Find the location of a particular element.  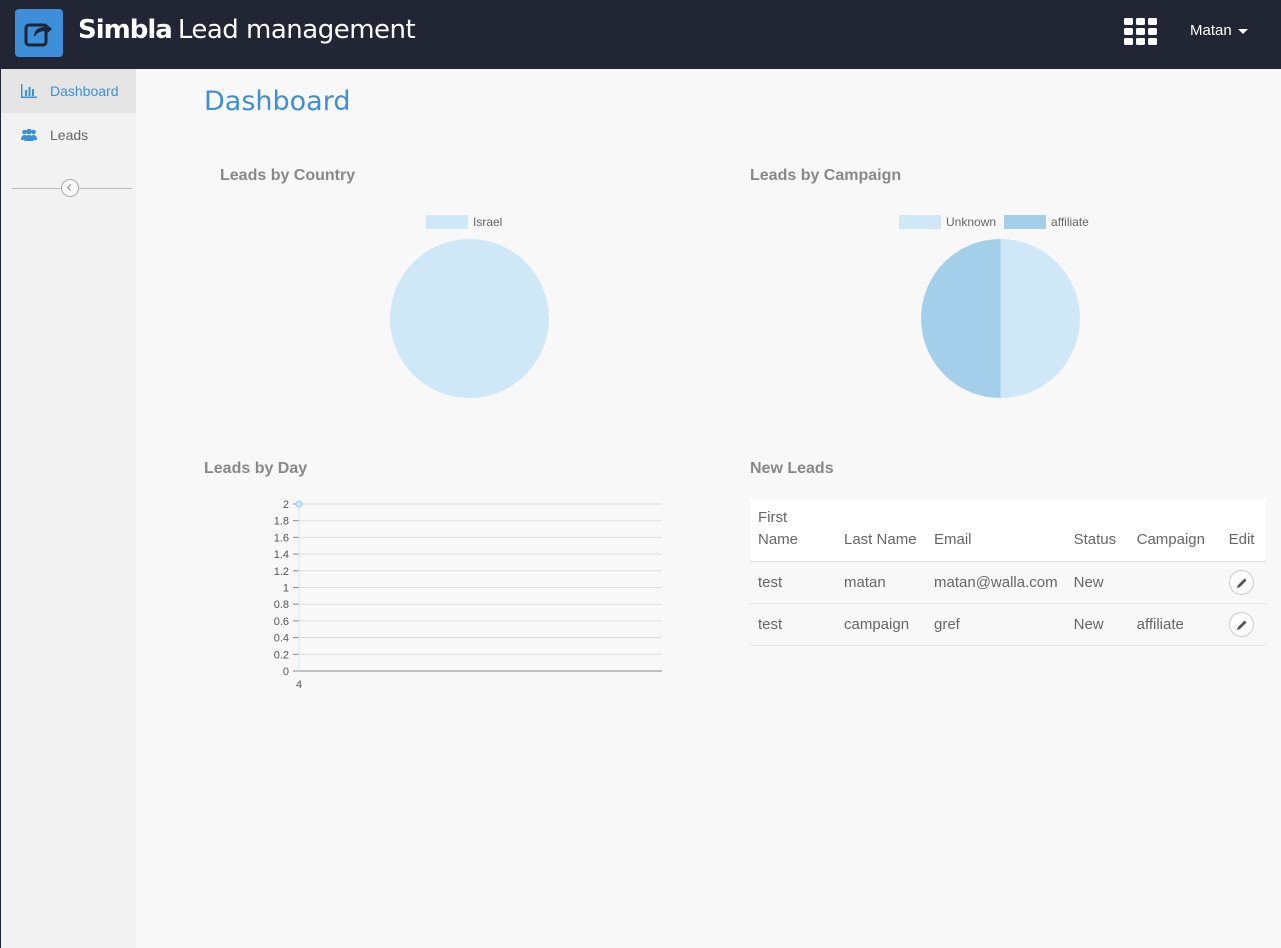

pie-slice-israel is located at coordinates (469, 318).